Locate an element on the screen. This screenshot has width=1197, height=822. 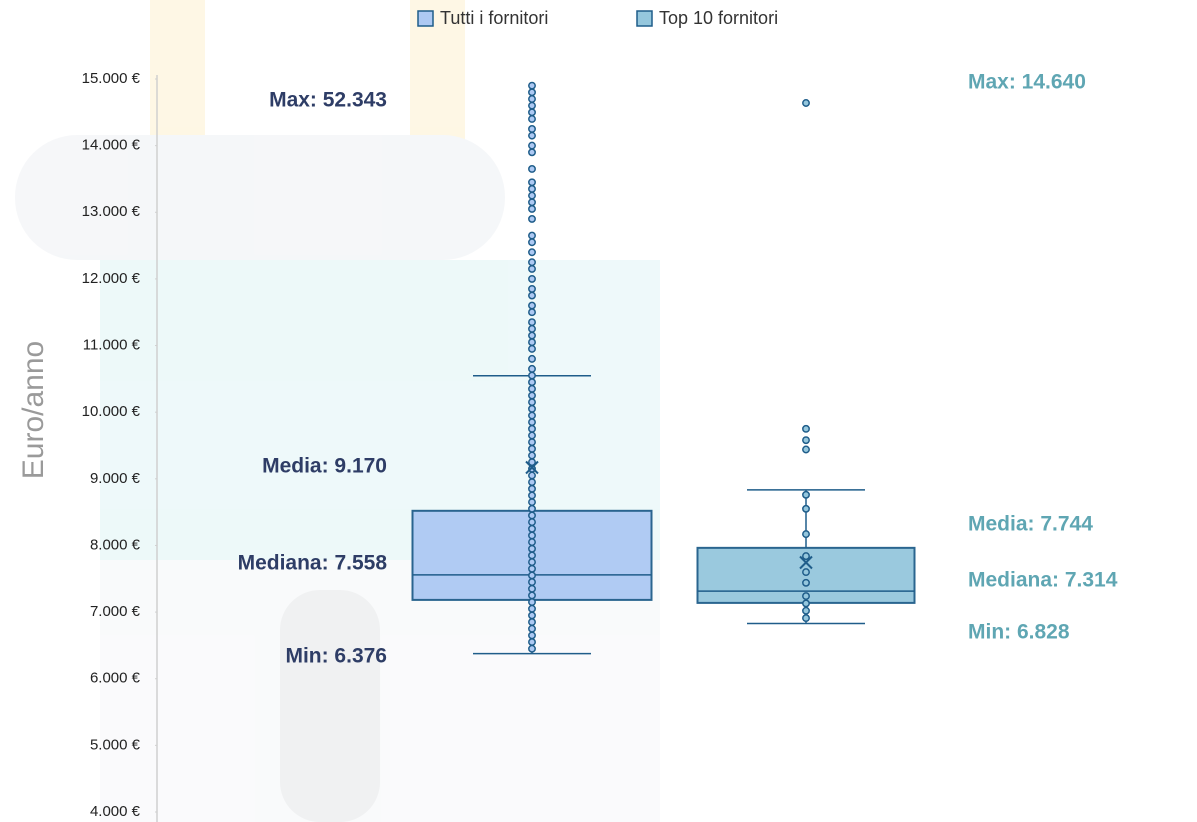
y-tick-label: 11.000 € is located at coordinates (112, 345).